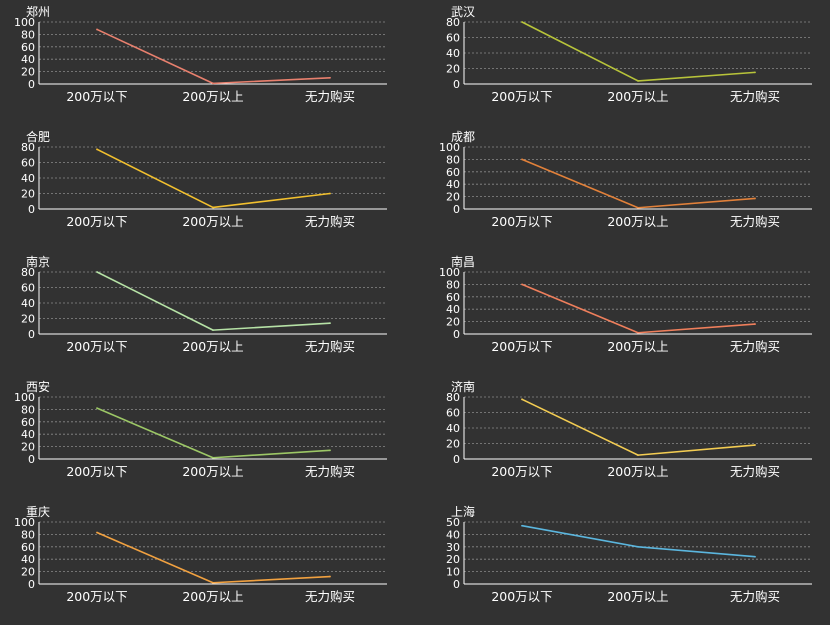  What do you see at coordinates (463, 512) in the screenshot?
I see `chart-title: 上海` at bounding box center [463, 512].